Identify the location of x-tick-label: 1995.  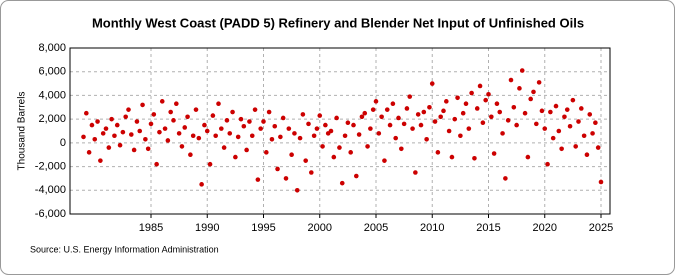
(263, 228).